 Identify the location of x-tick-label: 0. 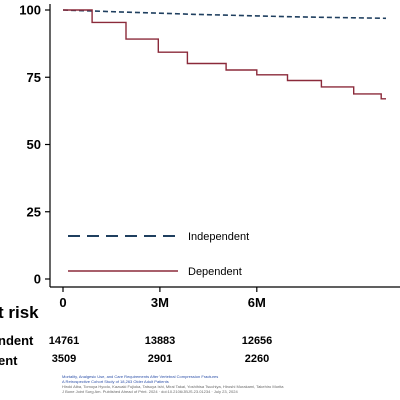
(62, 302).